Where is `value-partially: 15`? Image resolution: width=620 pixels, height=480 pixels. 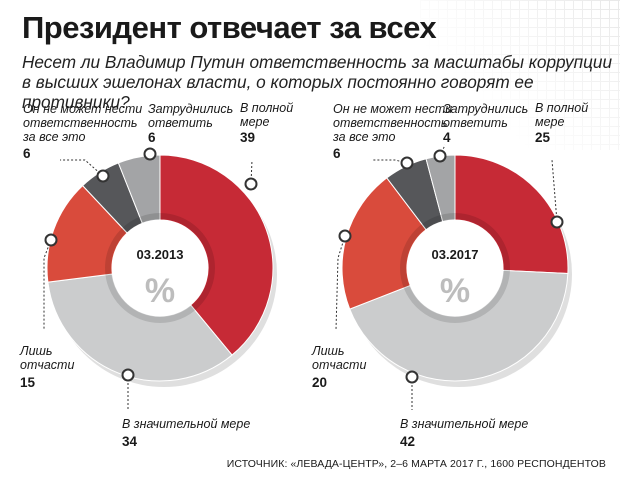
value-partially: 15 is located at coordinates (28, 382).